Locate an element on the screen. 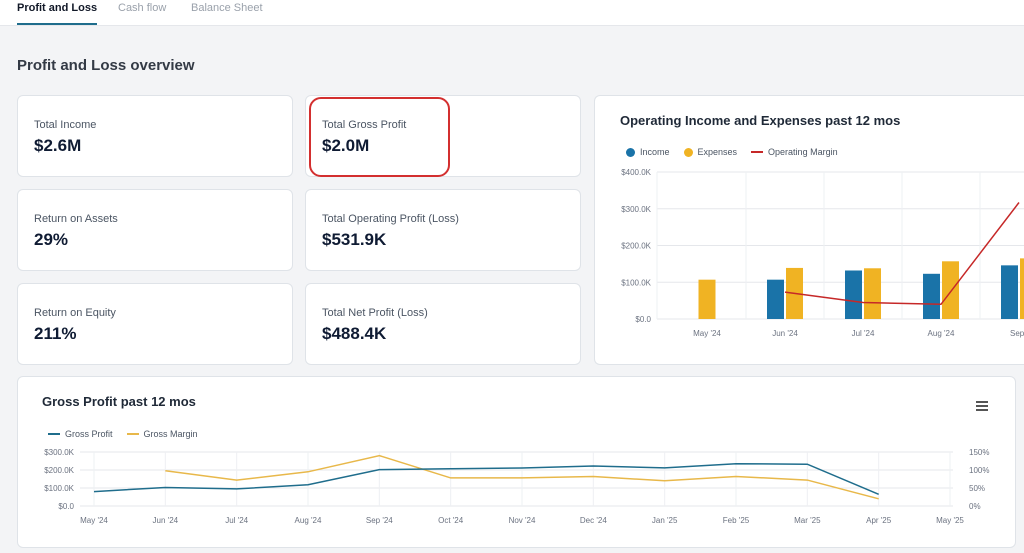  x-tick-label: Sep '24 is located at coordinates (379, 520).